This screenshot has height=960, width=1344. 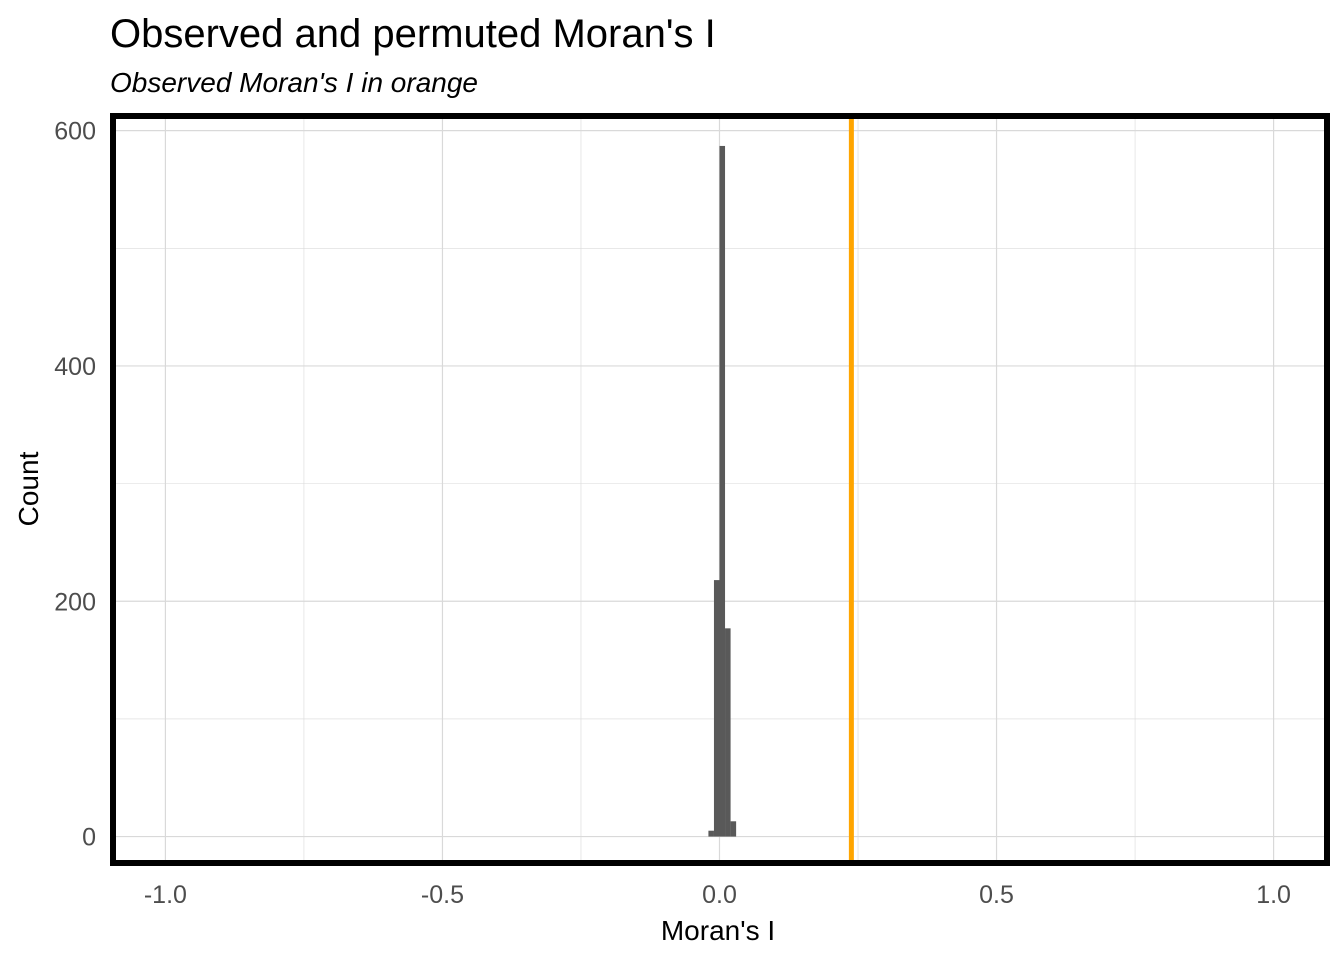 I want to click on x-axis-title: Moran's I, so click(x=718, y=930).